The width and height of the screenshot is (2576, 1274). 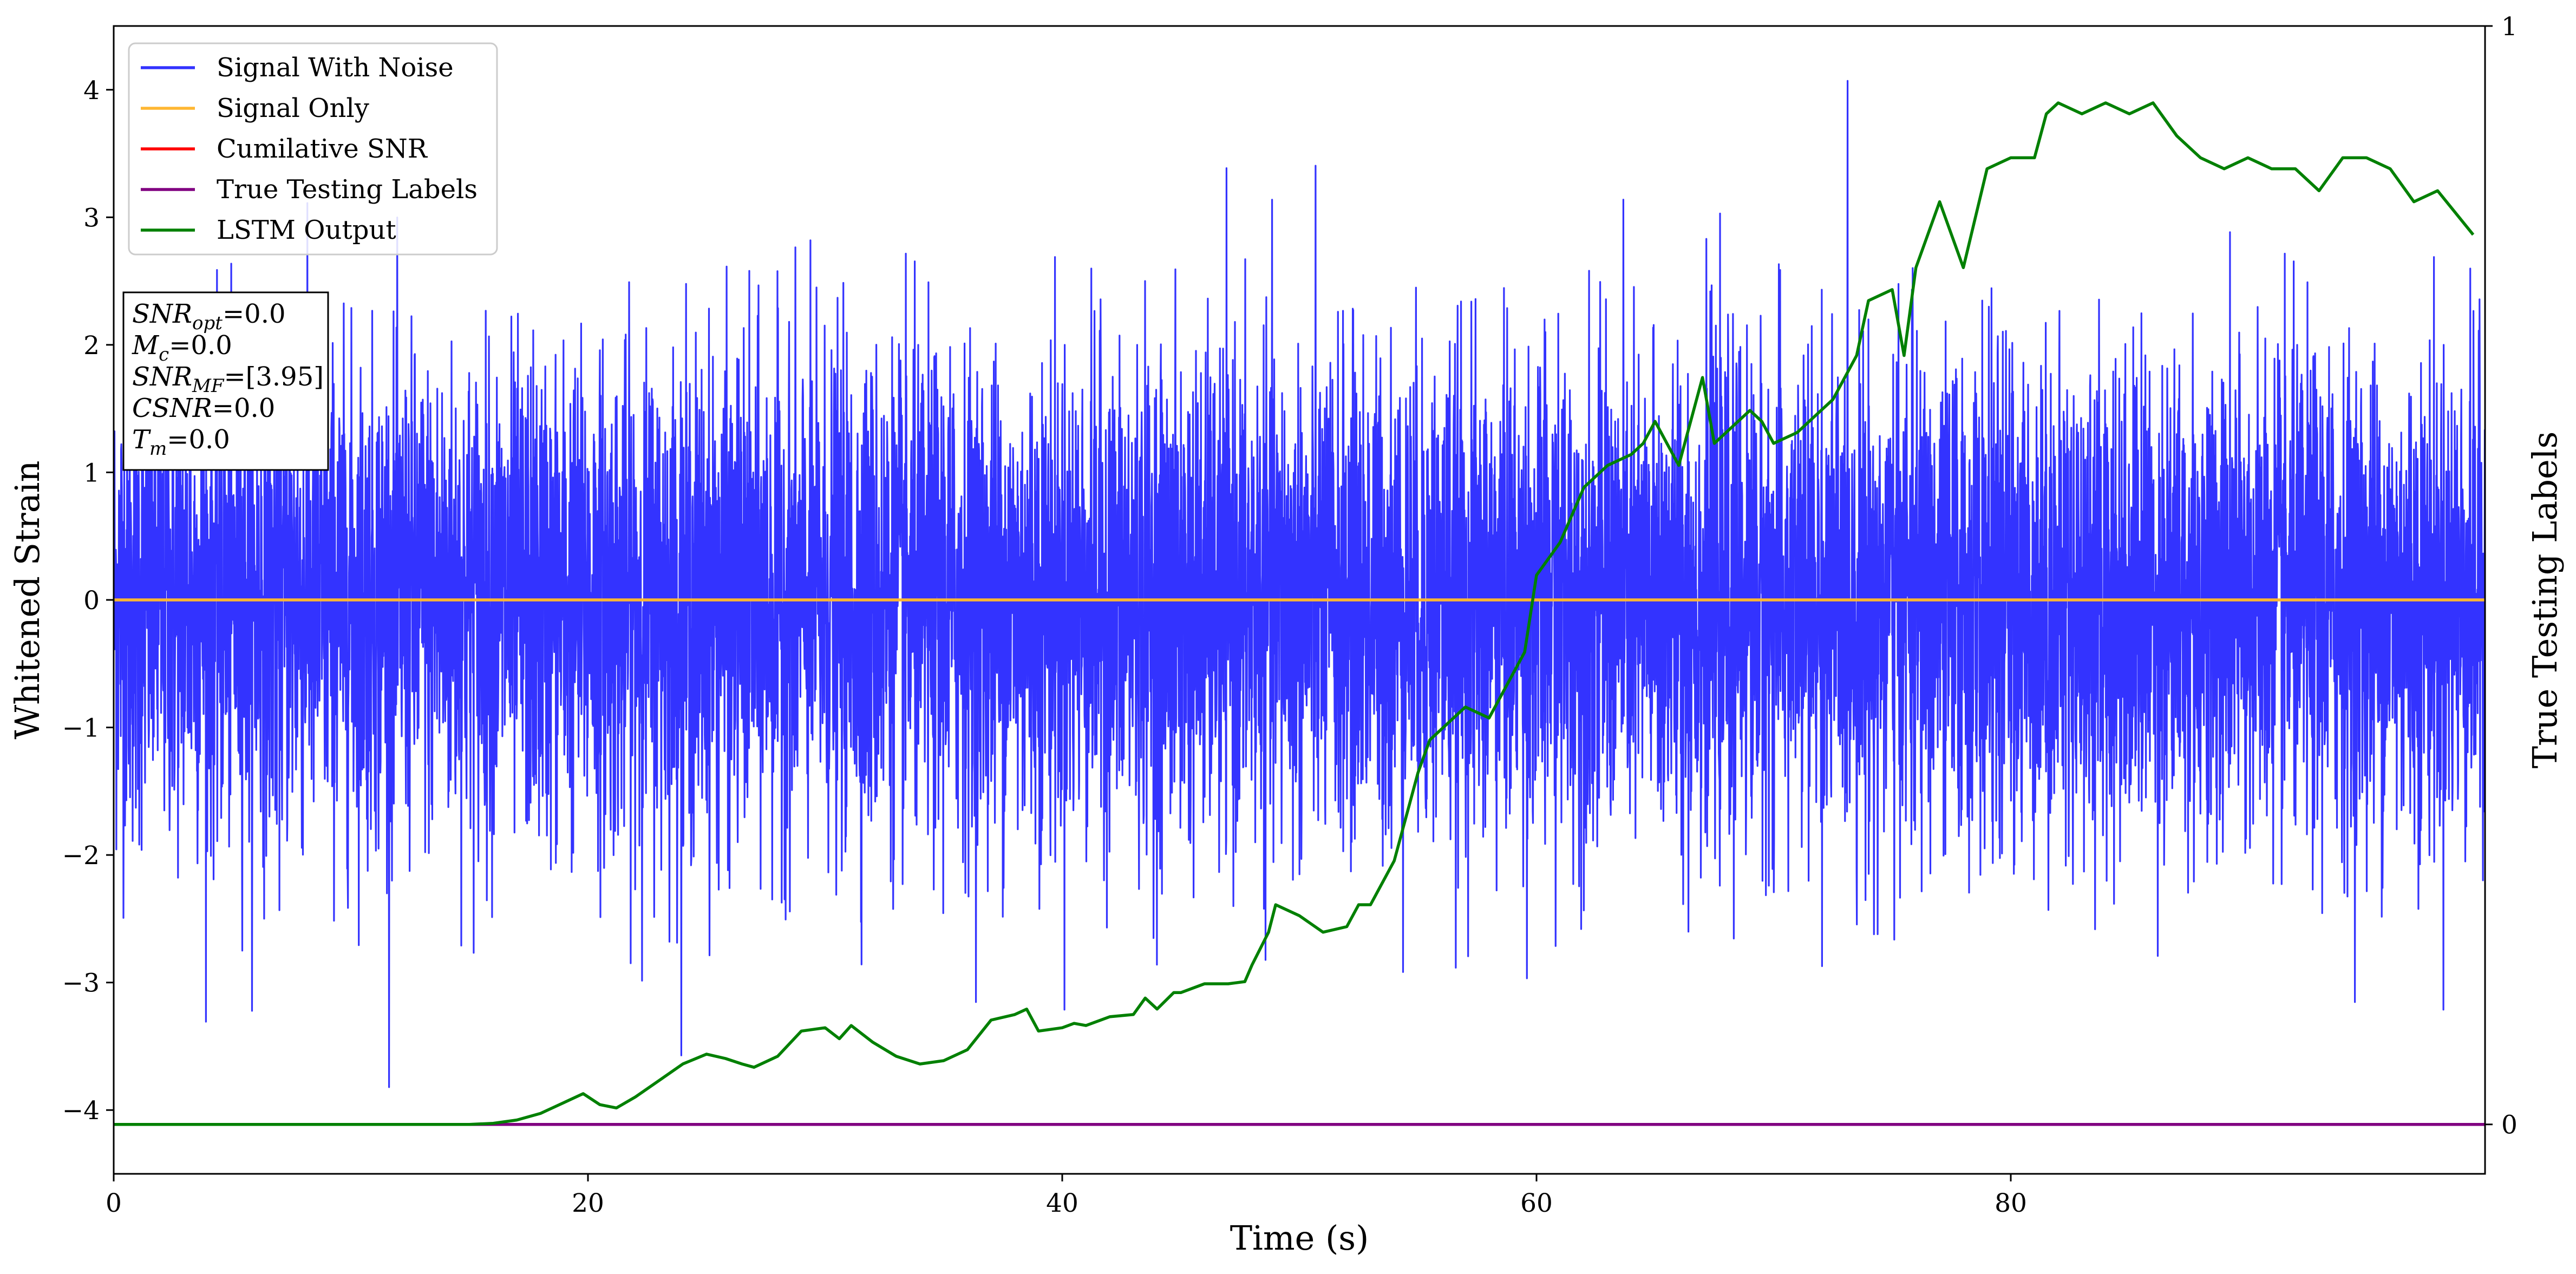 I want to click on annotation-line: Tm=0.0, so click(x=181, y=442).